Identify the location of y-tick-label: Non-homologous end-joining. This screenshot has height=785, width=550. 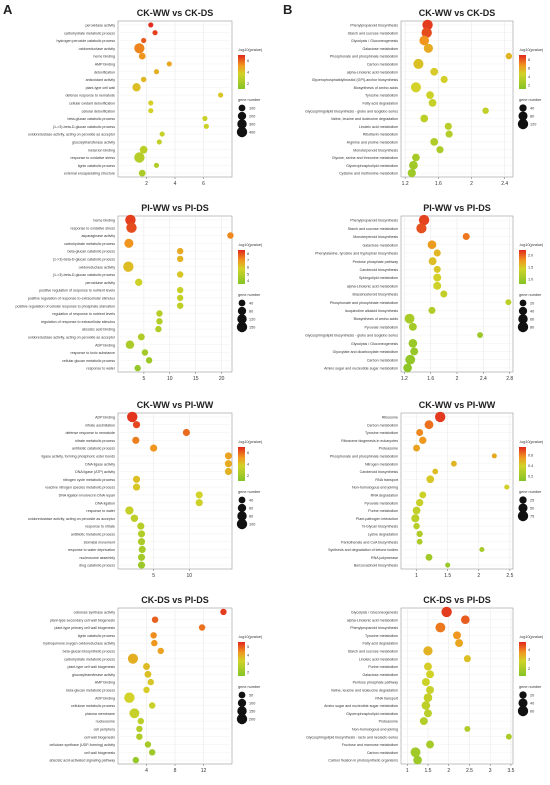
(375, 730).